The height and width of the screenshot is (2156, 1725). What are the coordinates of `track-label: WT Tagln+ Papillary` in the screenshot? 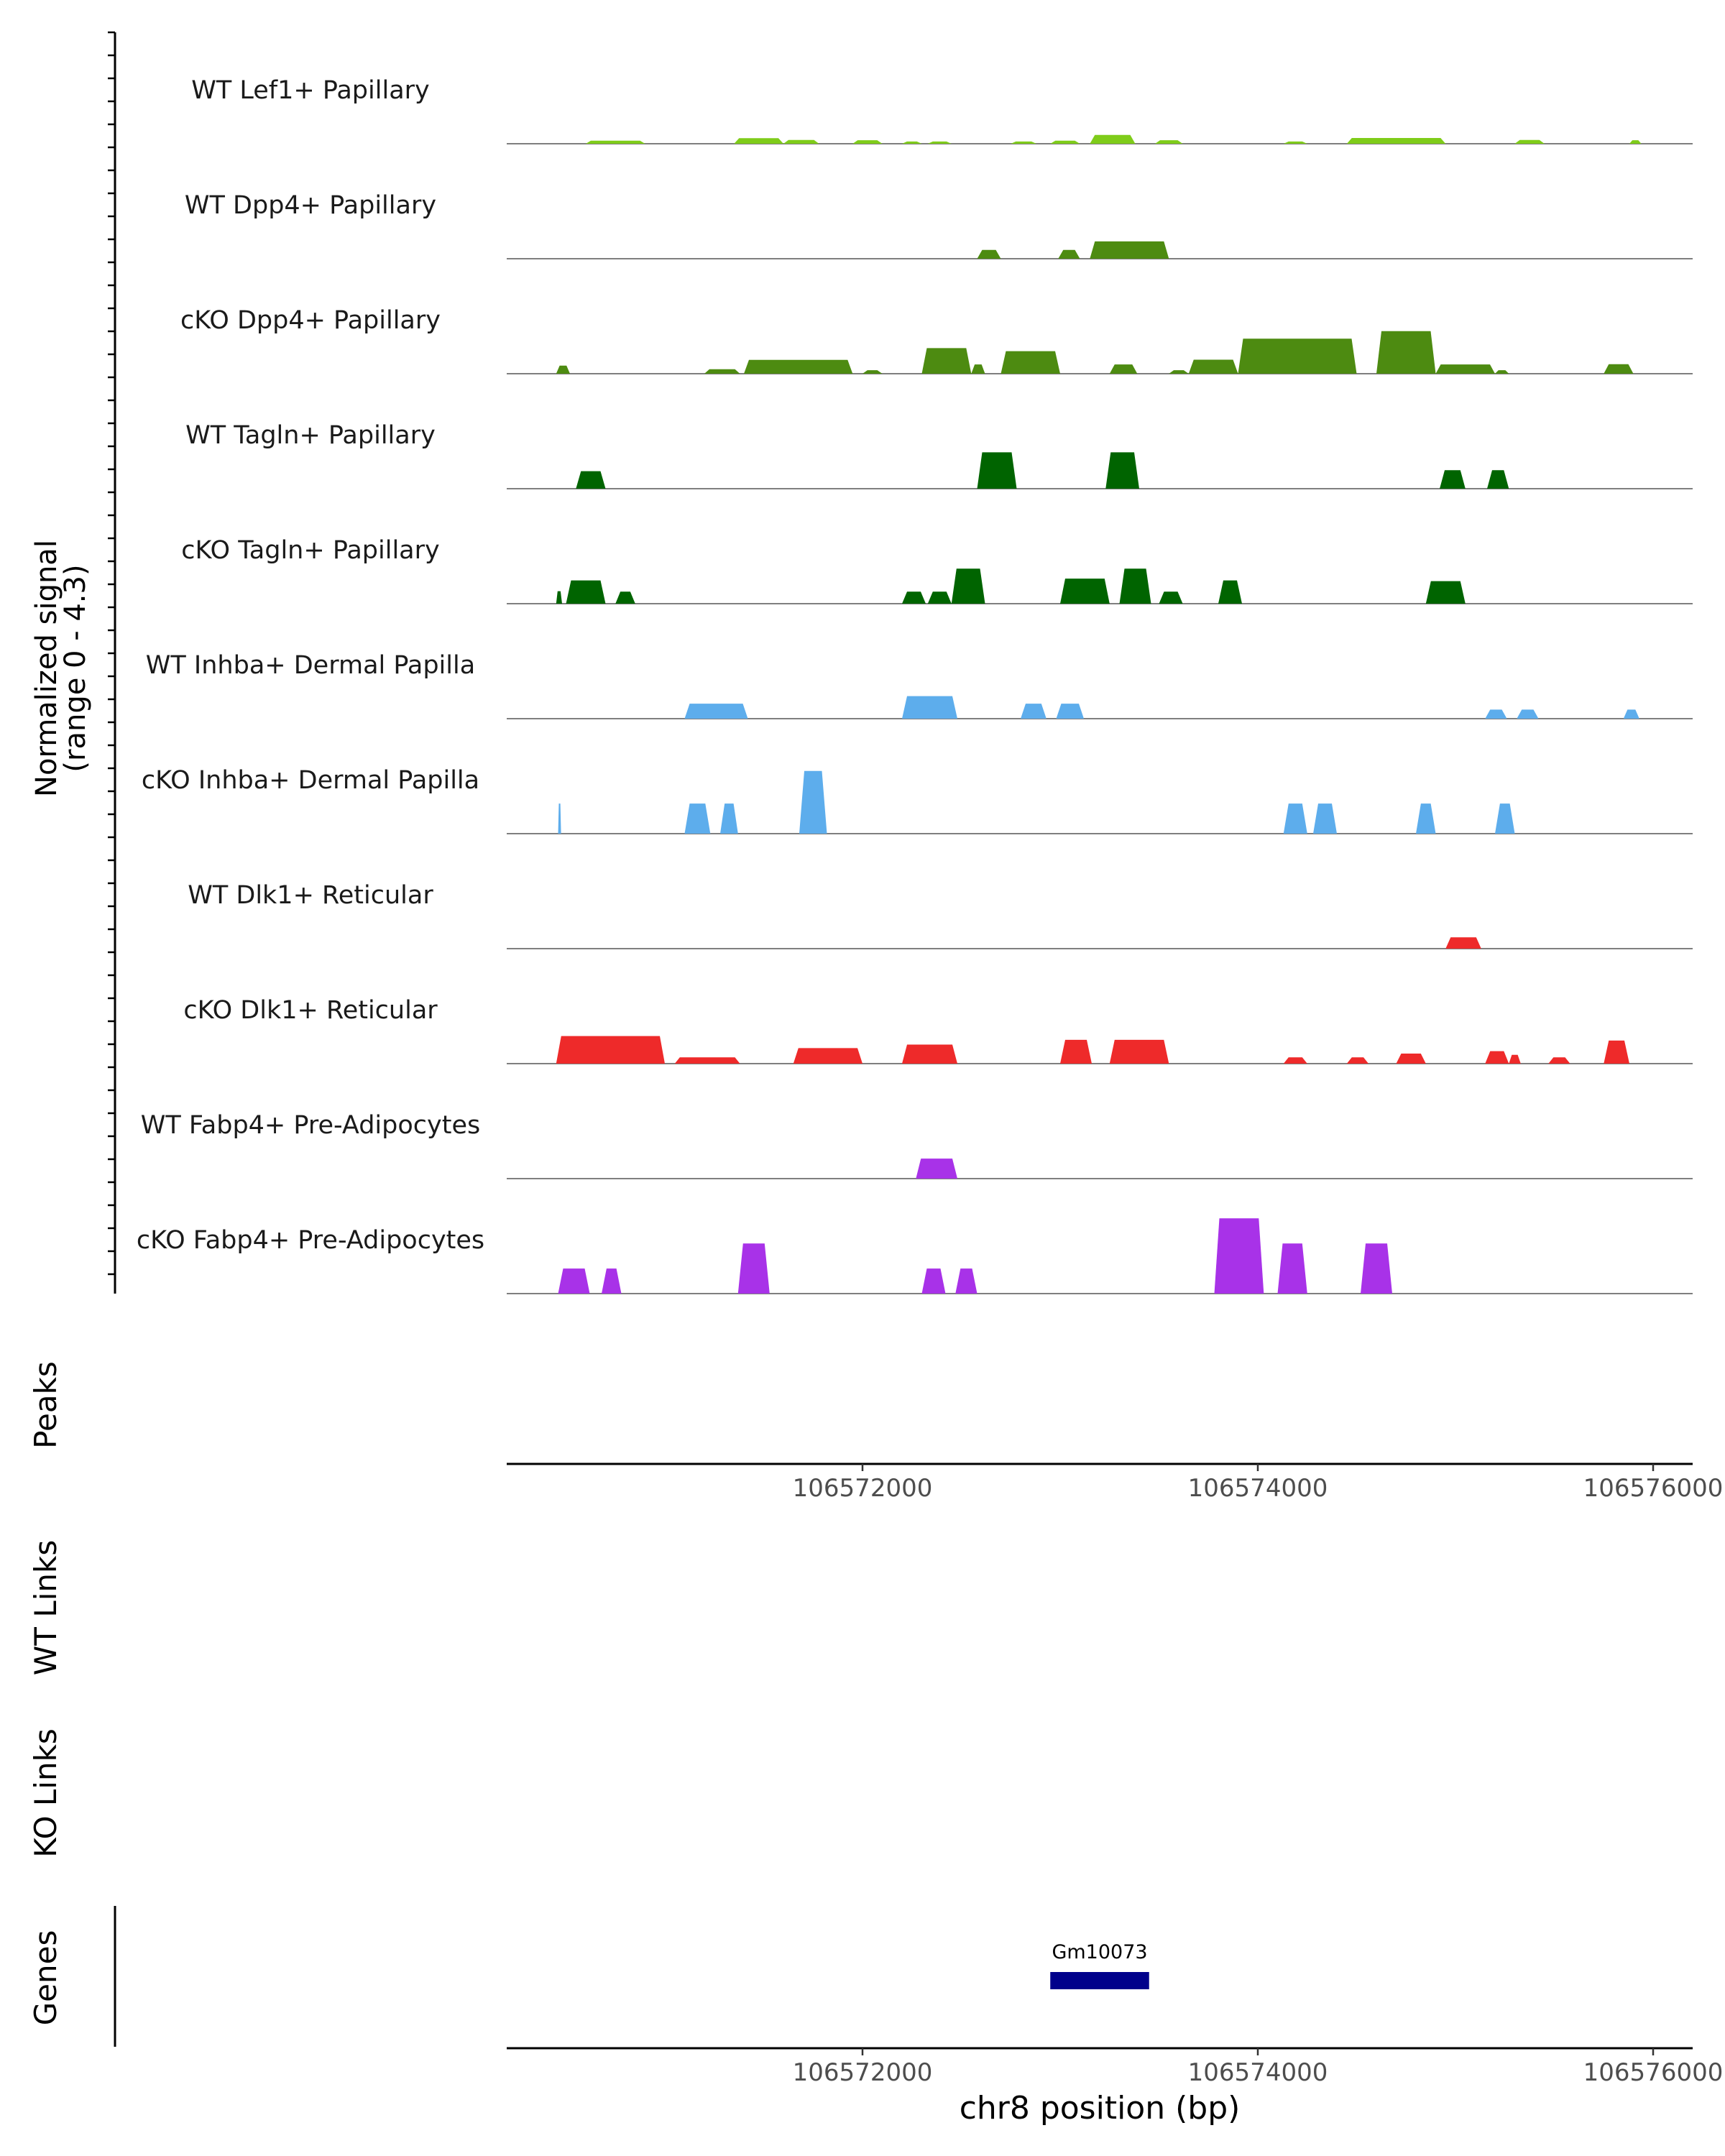 It's located at (310, 435).